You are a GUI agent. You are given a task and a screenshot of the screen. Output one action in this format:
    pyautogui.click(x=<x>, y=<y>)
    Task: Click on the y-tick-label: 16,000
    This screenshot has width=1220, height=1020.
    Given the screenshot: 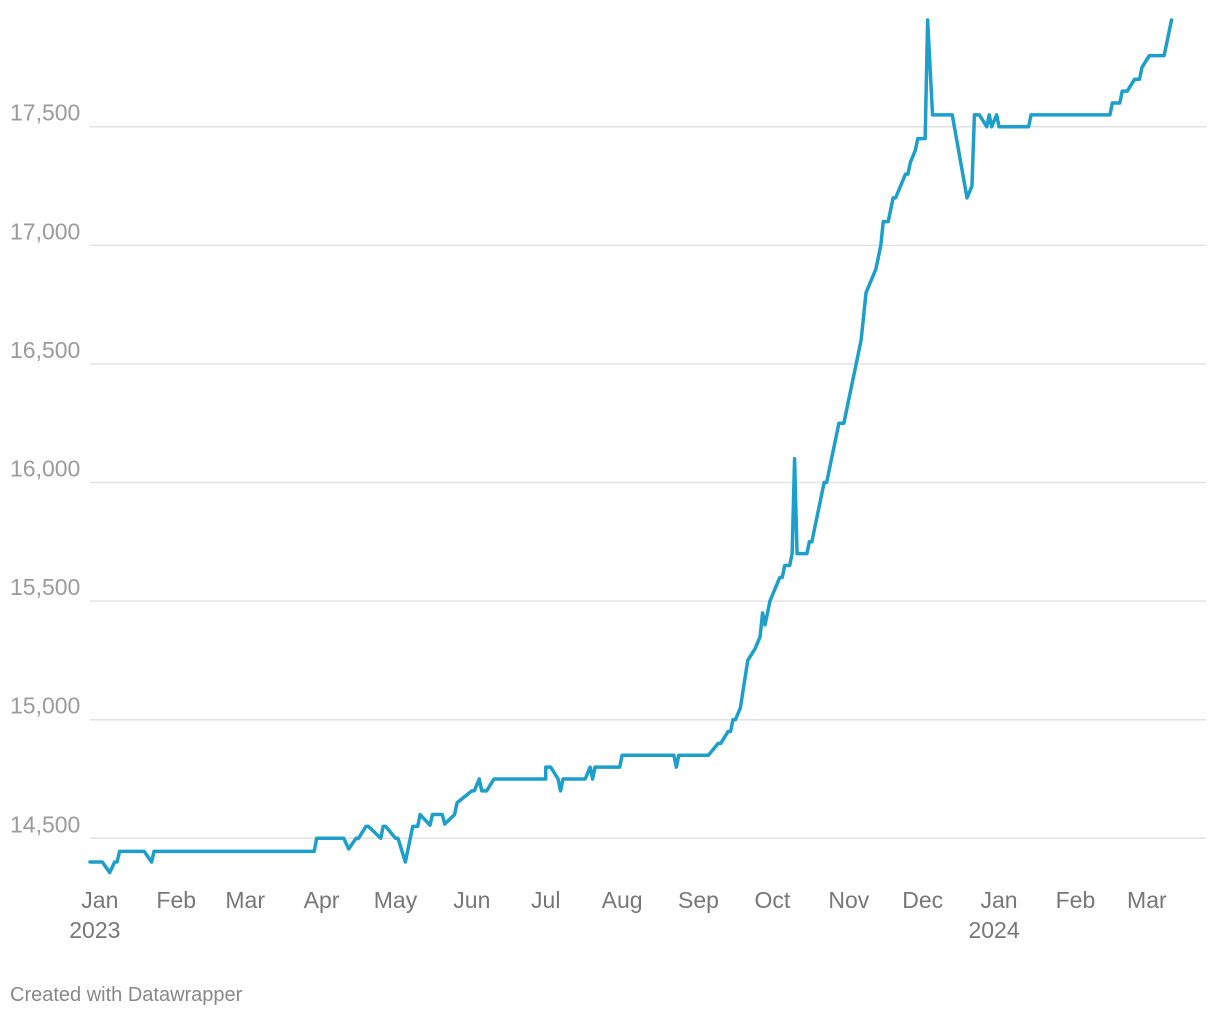 What is the action you would take?
    pyautogui.click(x=45, y=469)
    